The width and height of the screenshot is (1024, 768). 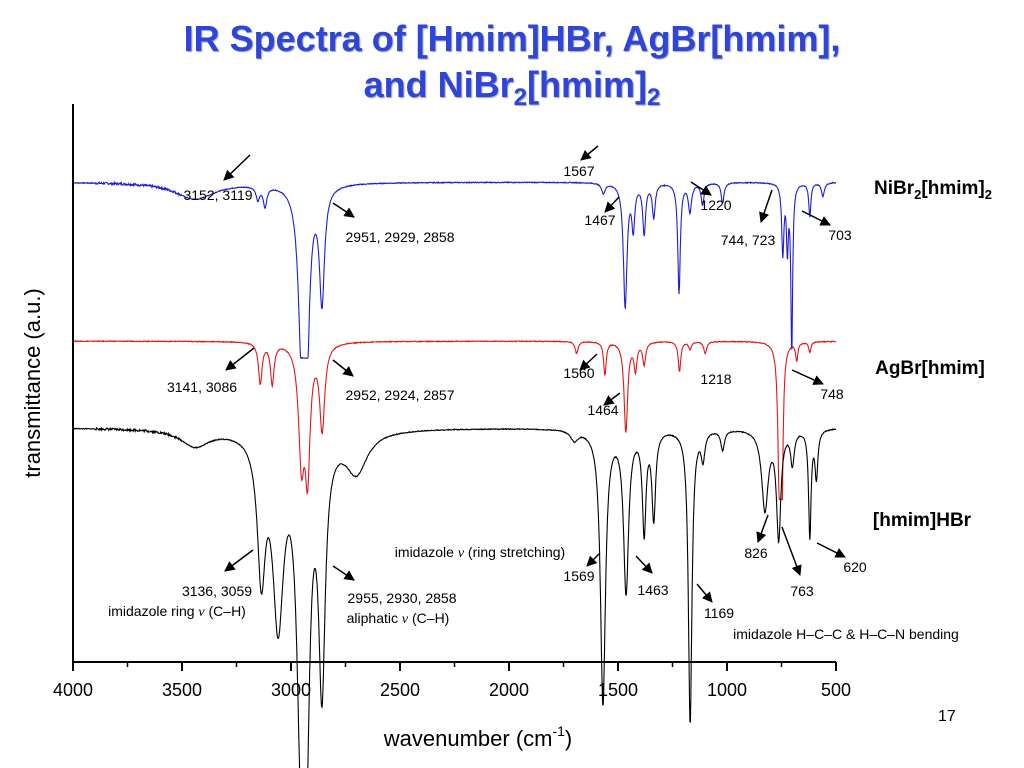 I want to click on x-axis-label: wavenumber (cm-1), so click(x=478, y=737).